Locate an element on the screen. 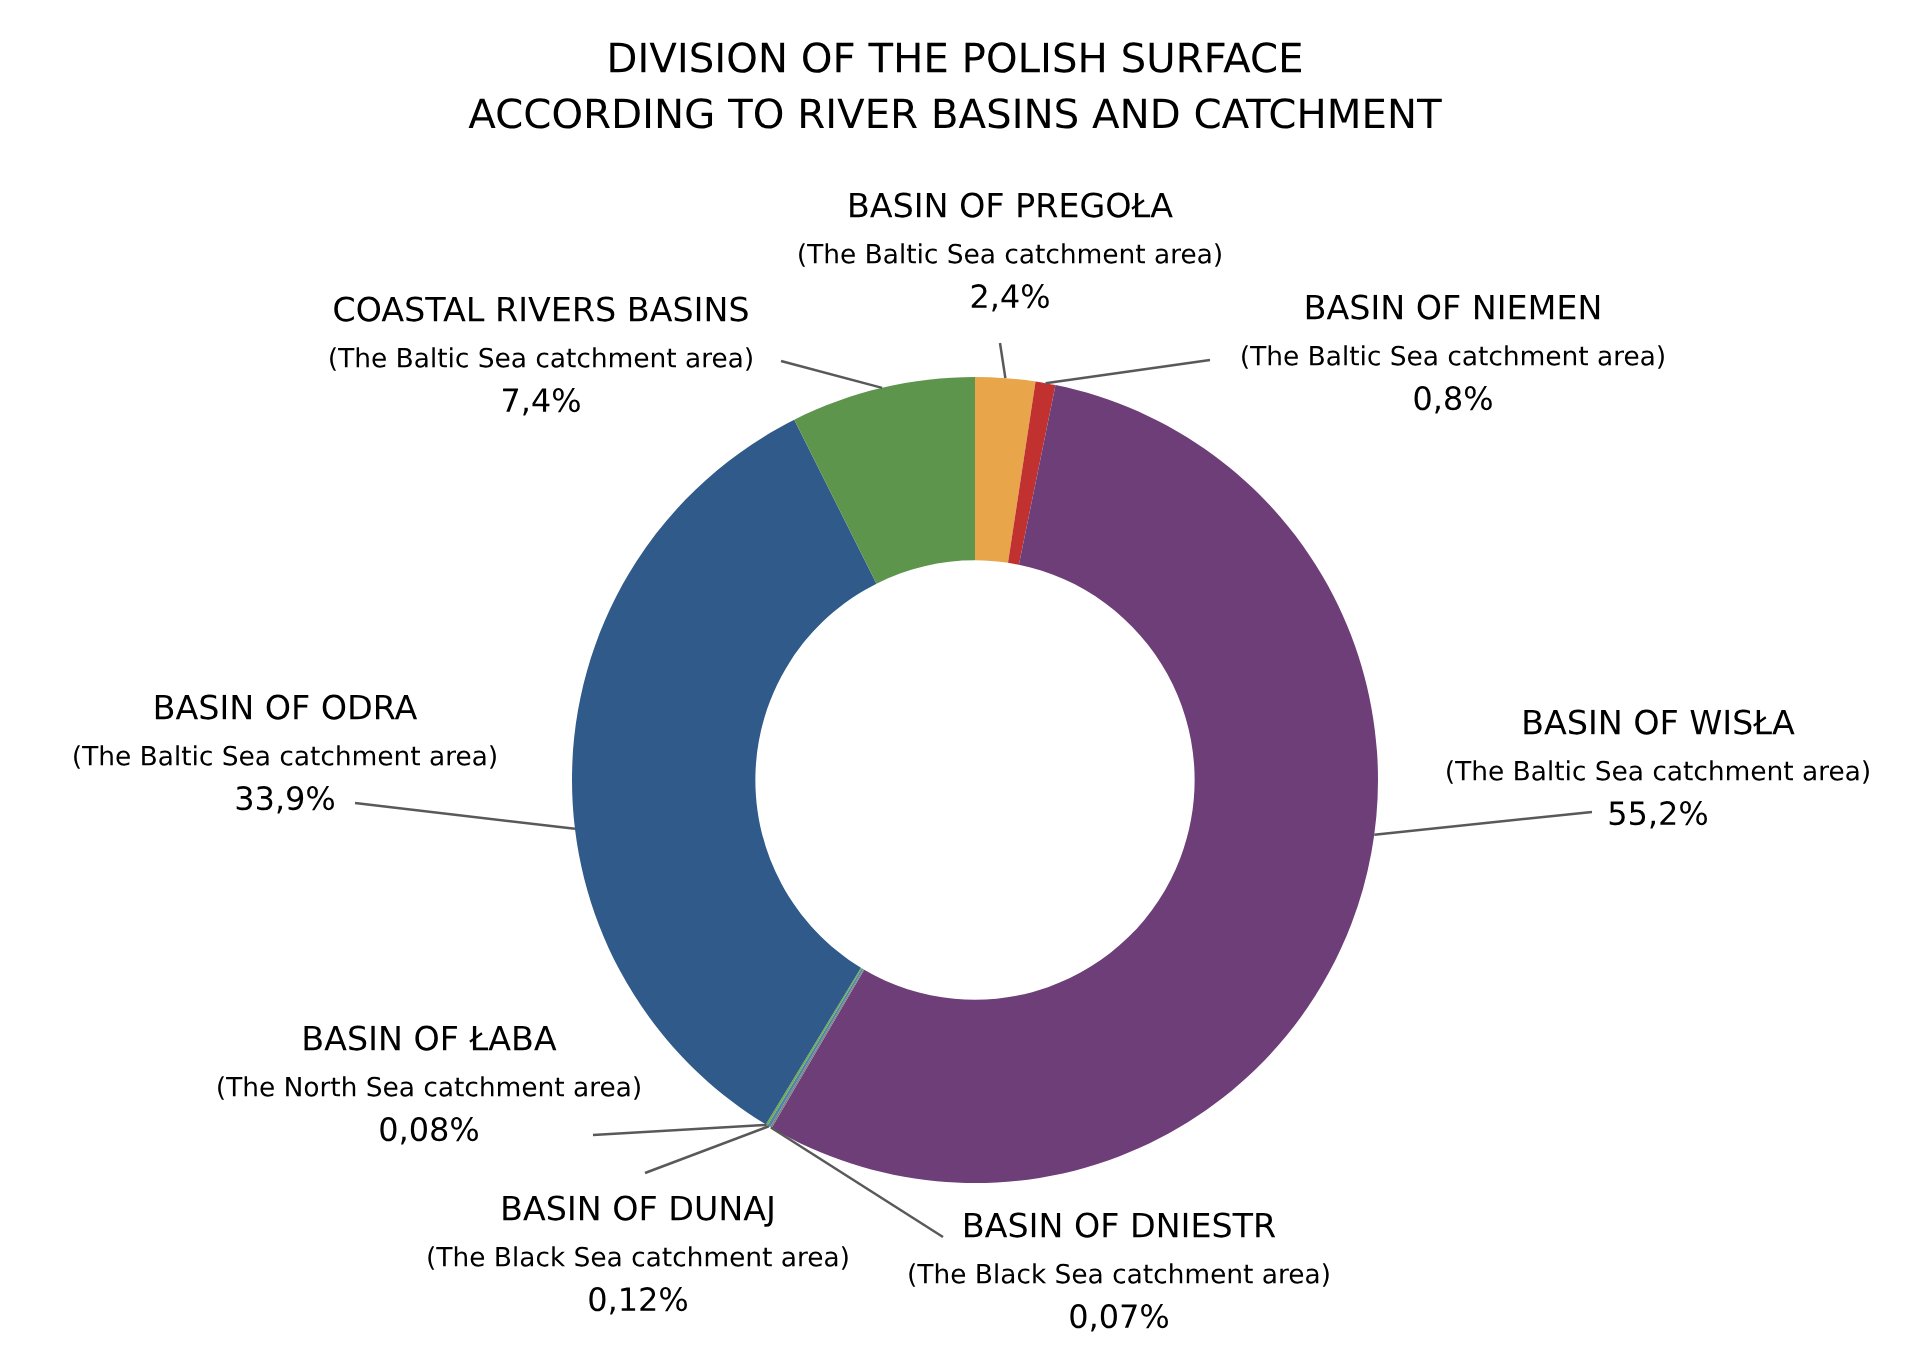 This screenshot has height=1361, width=1920. slice-label: BASIN OF PREGOŁA (The Baltic Sea catchment area) is located at coordinates (1010, 229).